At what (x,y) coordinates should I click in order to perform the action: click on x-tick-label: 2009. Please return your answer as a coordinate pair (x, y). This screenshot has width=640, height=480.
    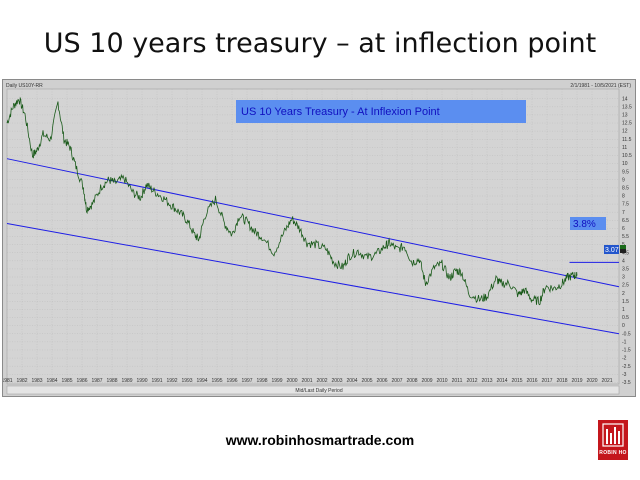
    Looking at the image, I should click on (426, 381).